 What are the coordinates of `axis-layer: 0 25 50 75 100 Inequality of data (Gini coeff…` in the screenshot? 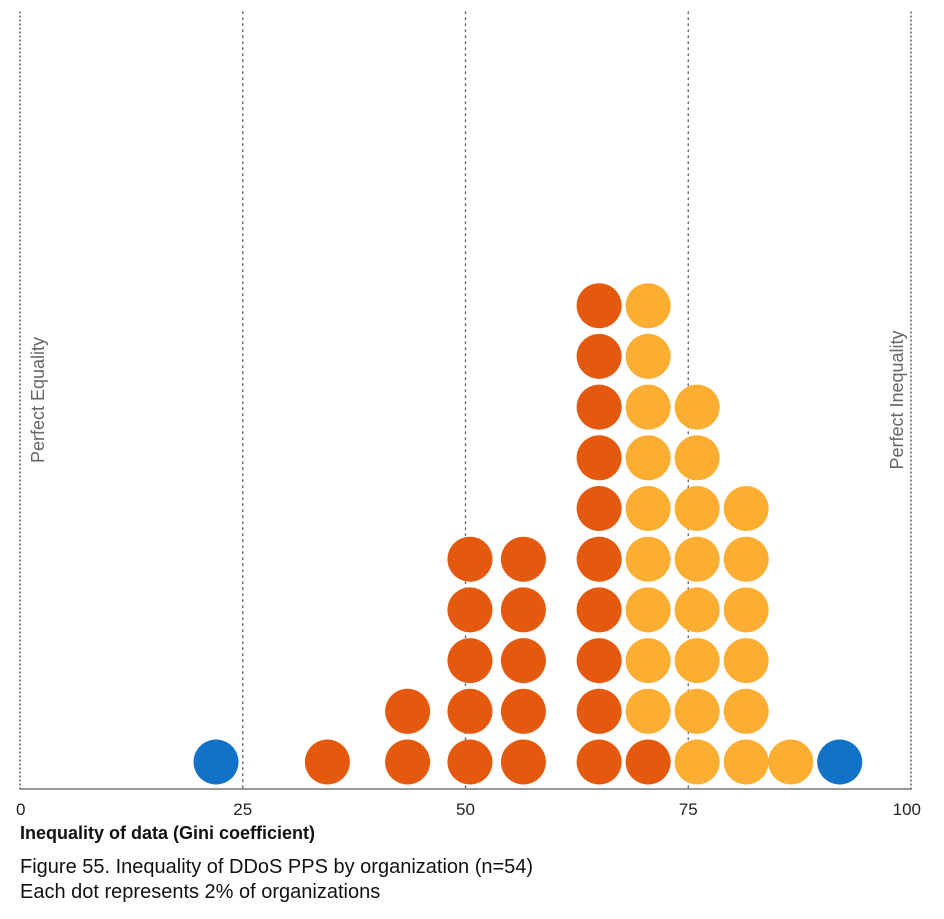 It's located at (468, 815).